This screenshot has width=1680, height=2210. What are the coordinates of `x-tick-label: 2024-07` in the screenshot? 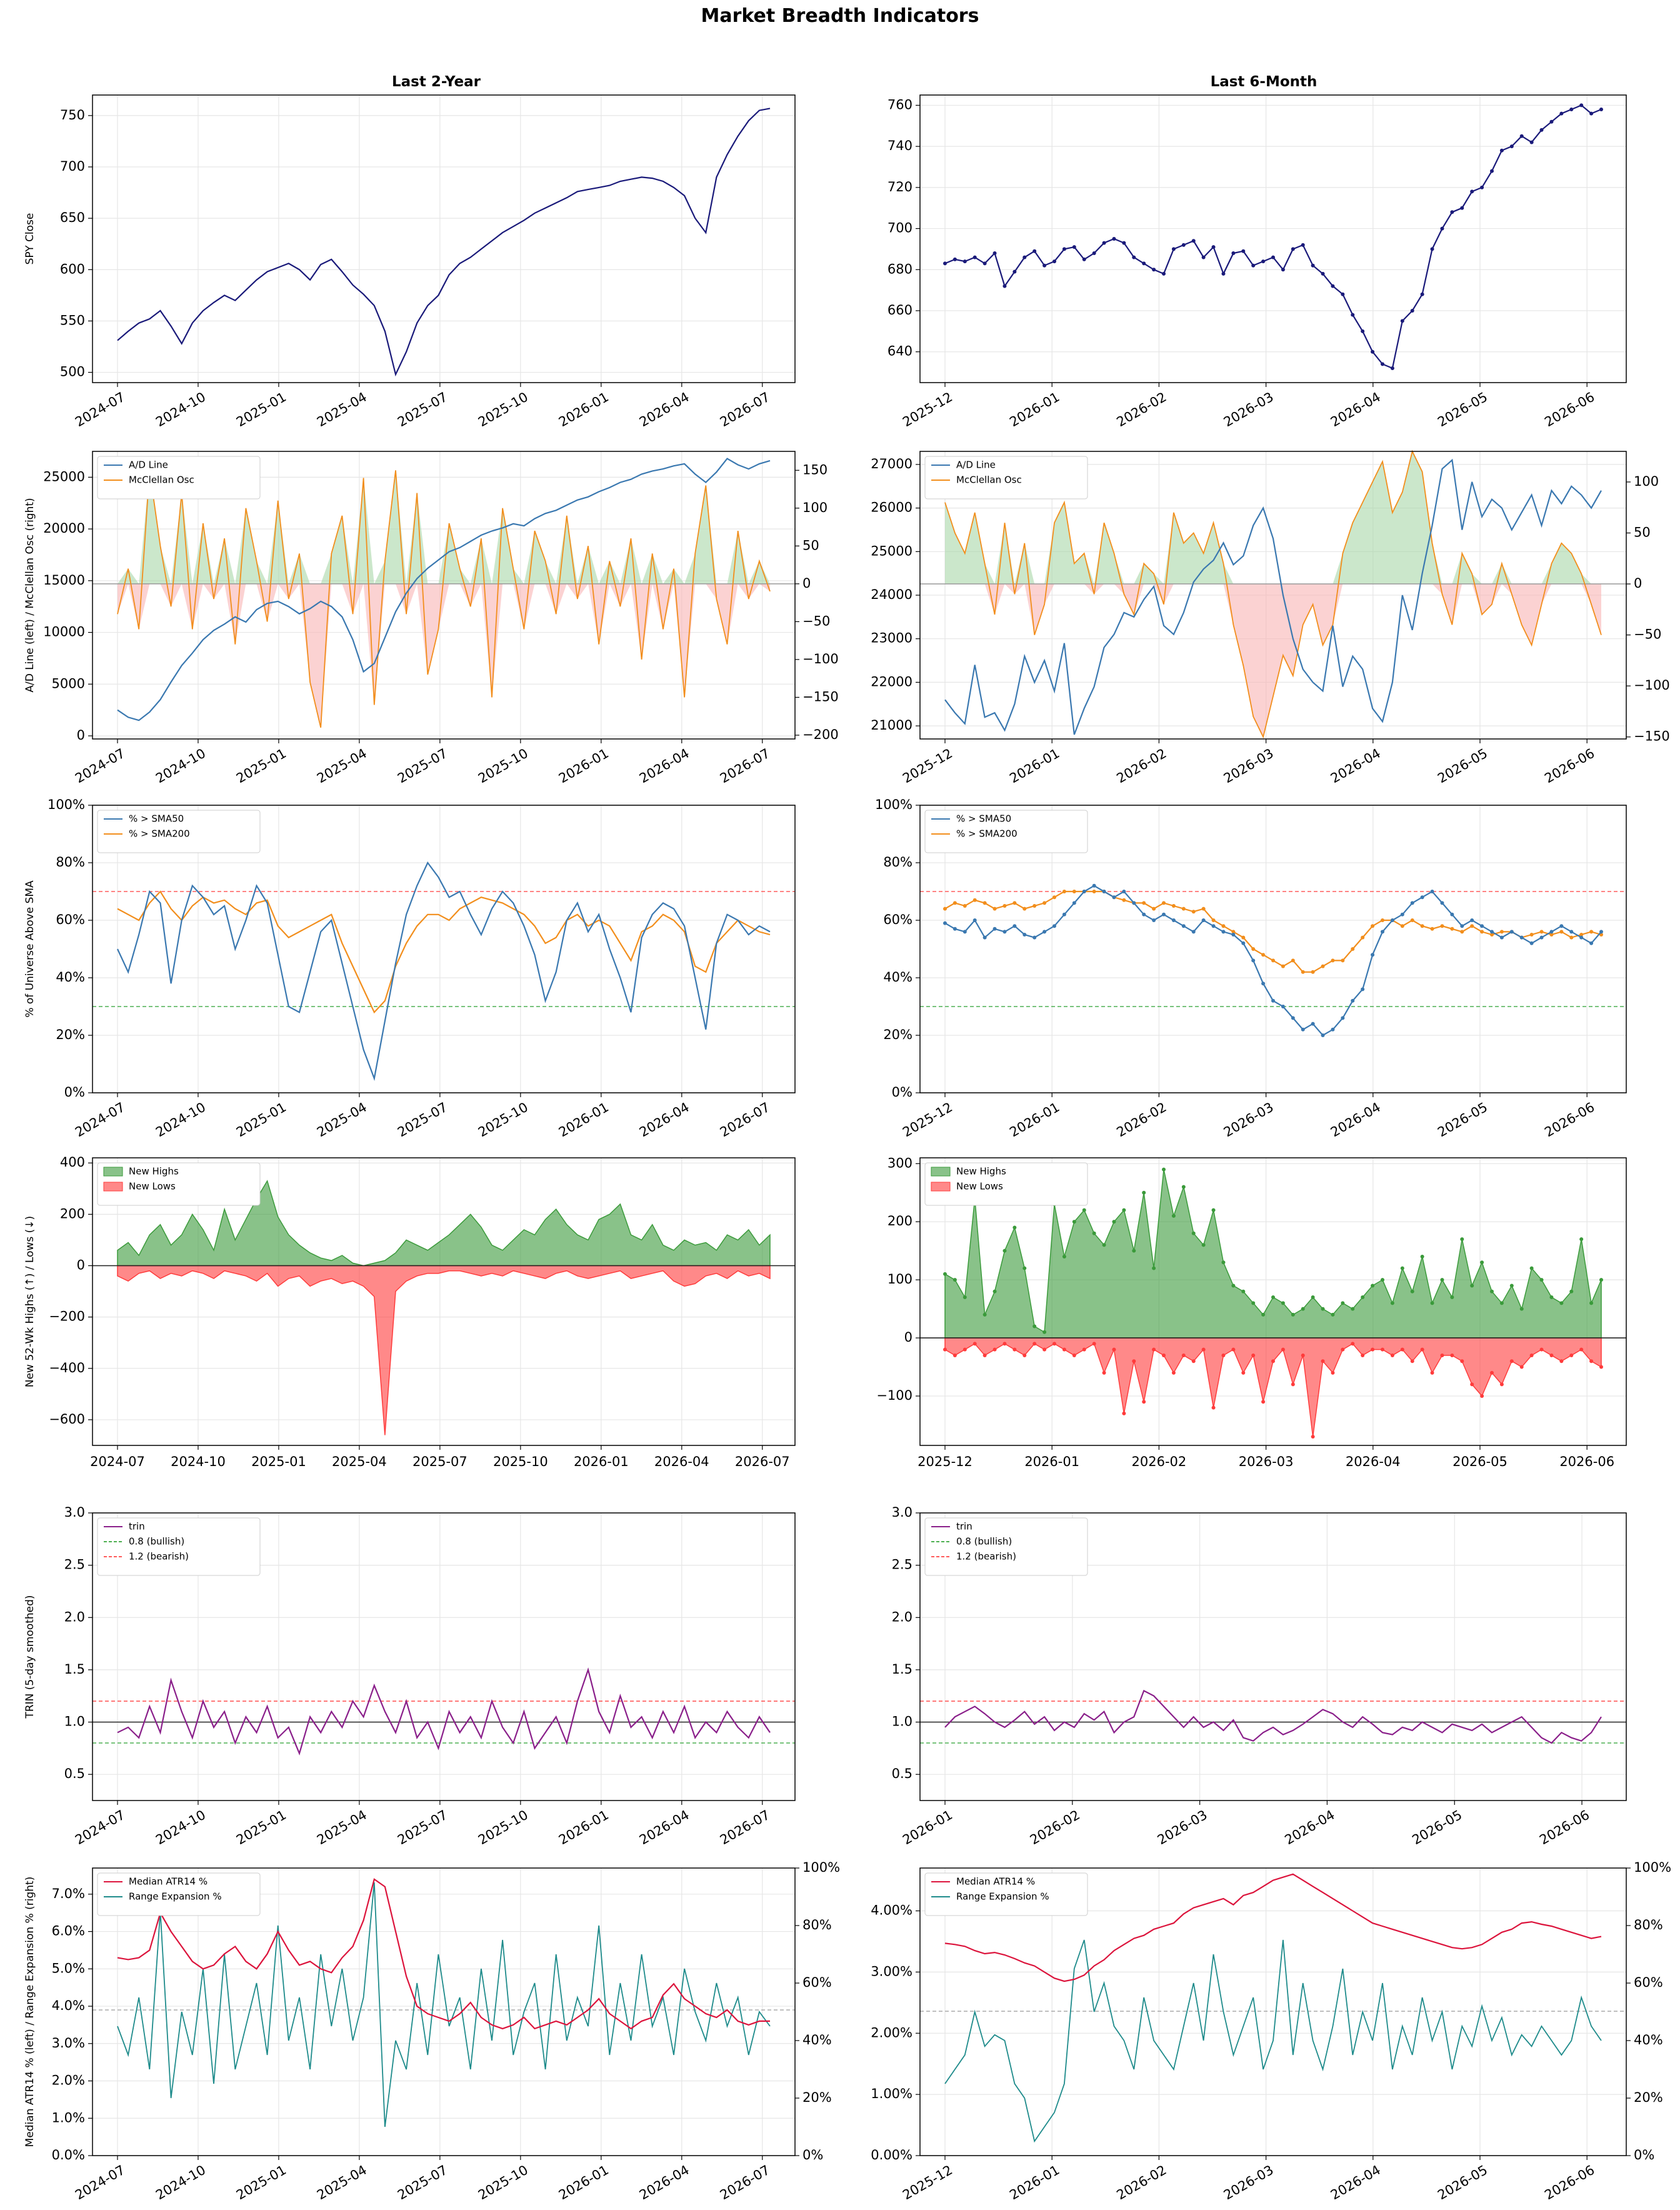 It's located at (117, 1462).